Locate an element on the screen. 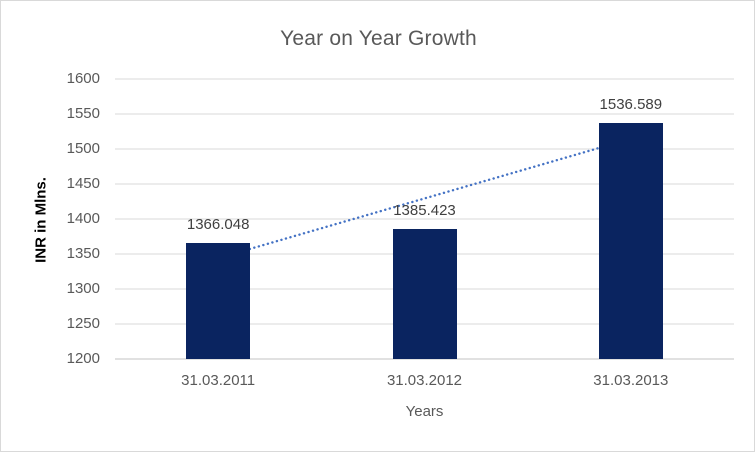 The width and height of the screenshot is (755, 452). y-tick-label: 1300 is located at coordinates (83, 288).